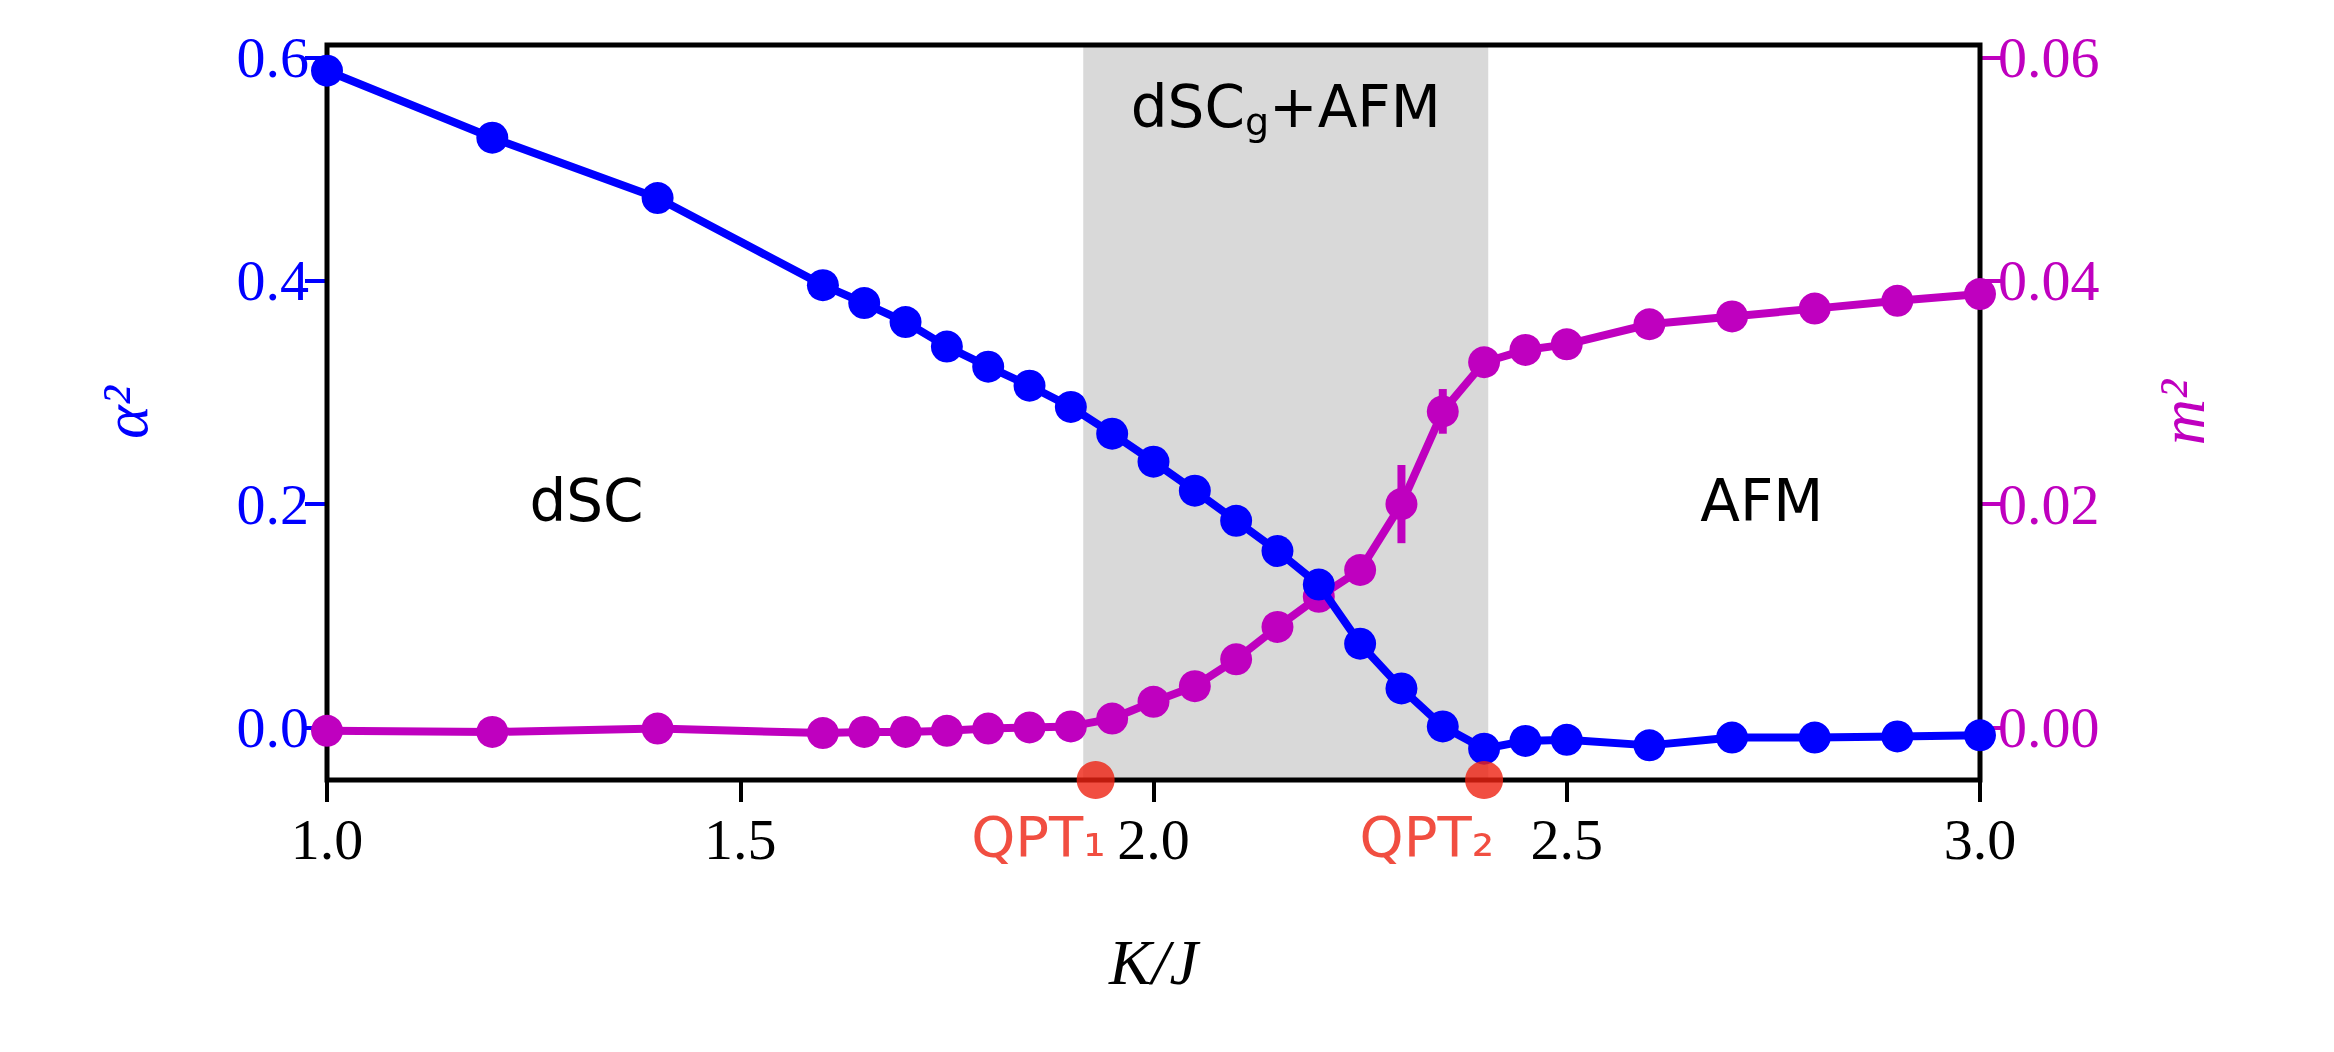 The image size is (2334, 1052). Describe the element at coordinates (1154, 962) in the screenshot. I see `x-axis-title: K/J` at that location.